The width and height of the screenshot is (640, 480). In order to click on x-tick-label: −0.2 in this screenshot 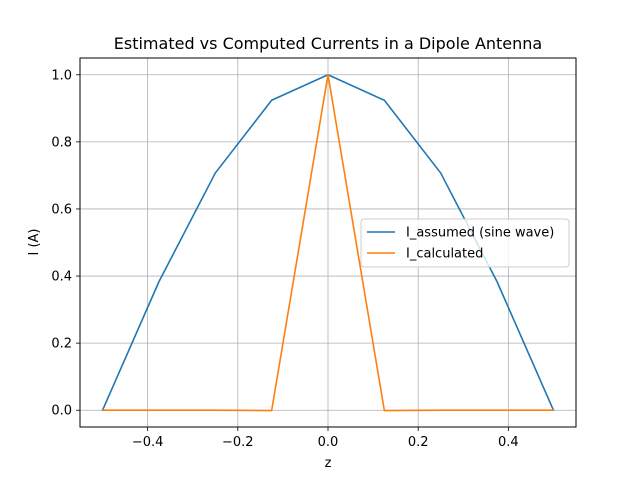, I will do `click(238, 442)`.